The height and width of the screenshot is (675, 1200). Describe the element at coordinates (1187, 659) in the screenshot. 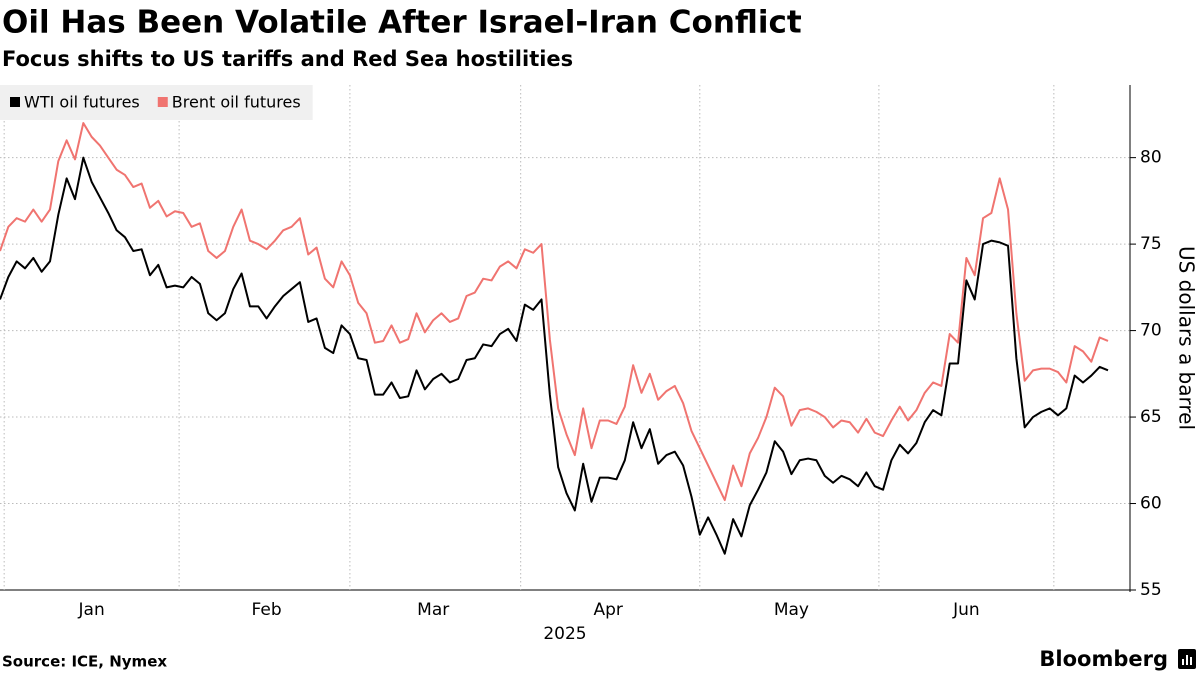

I see `logo-icon` at that location.